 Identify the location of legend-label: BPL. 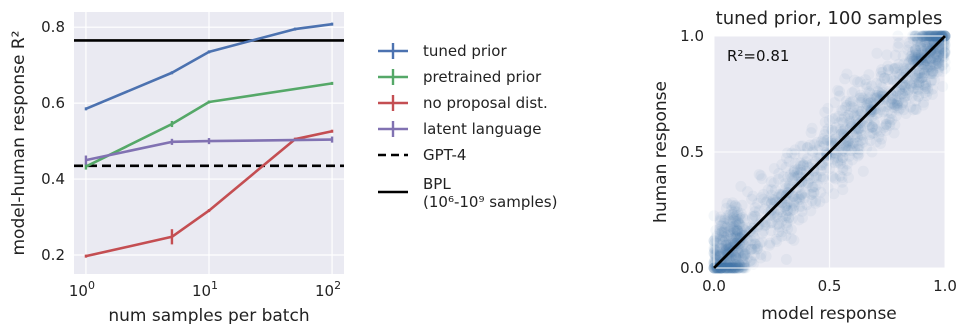
(437, 184).